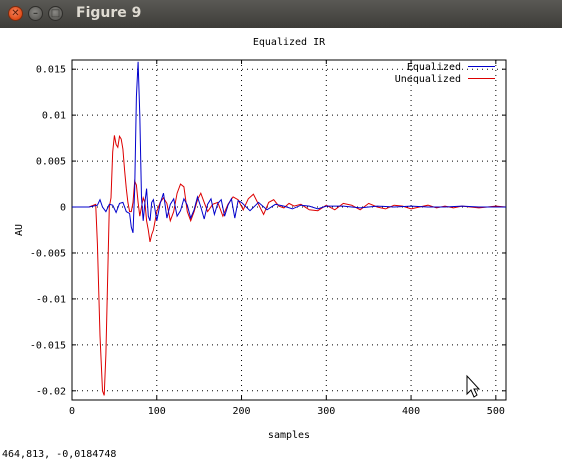 The image size is (562, 462). Describe the element at coordinates (411, 411) in the screenshot. I see `x-tick-label: 400` at that location.